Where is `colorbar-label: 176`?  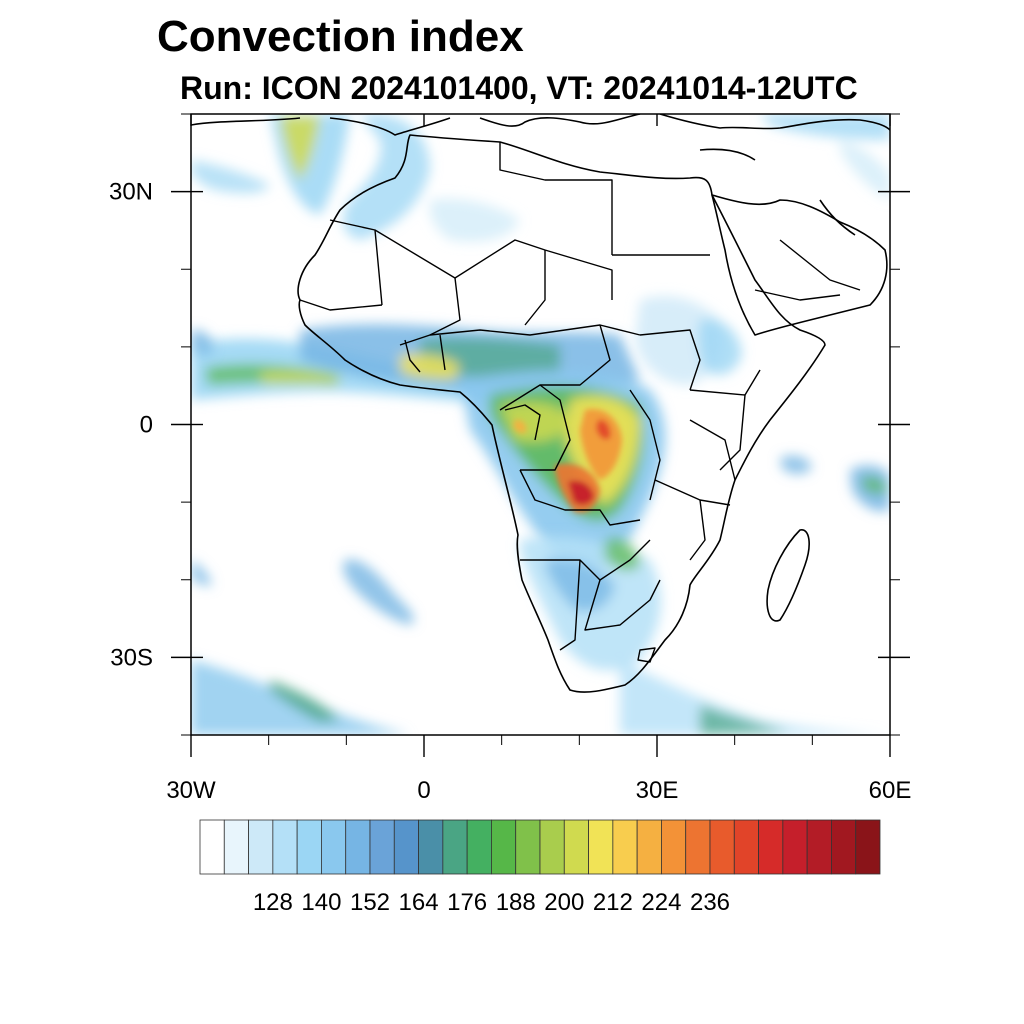
colorbar-label: 176 is located at coordinates (467, 902).